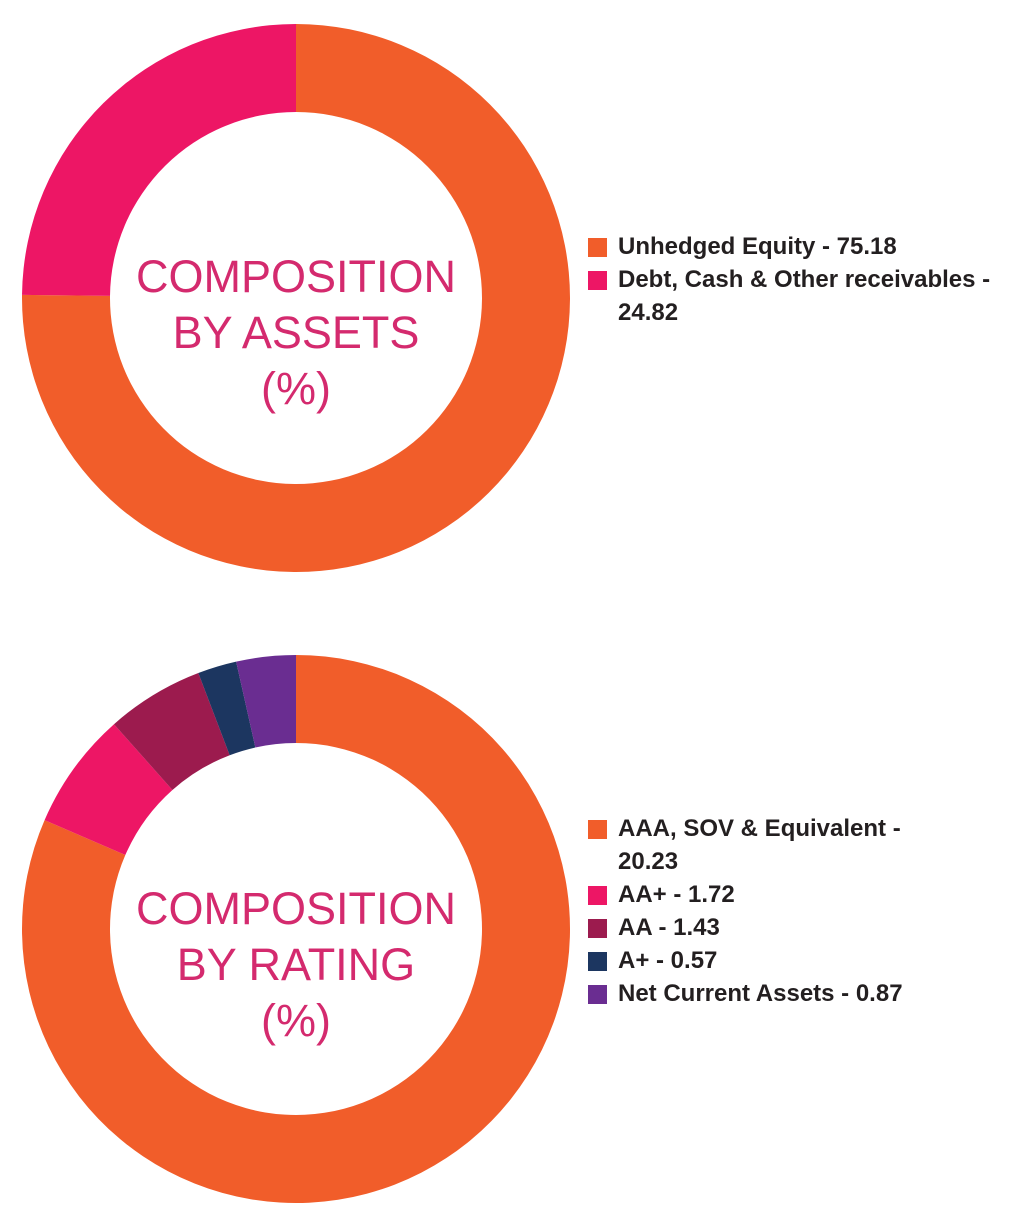 Image resolution: width=1024 pixels, height=1218 pixels. What do you see at coordinates (803, 894) in the screenshot?
I see `legend-item-aa-plus: AA+ - 1.72` at bounding box center [803, 894].